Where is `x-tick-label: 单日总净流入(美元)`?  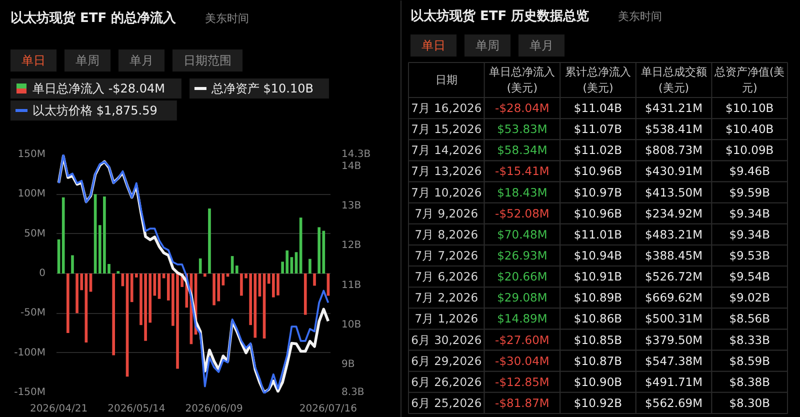
x-tick-label: 单日总净流入(美元) is located at coordinates (522, 80).